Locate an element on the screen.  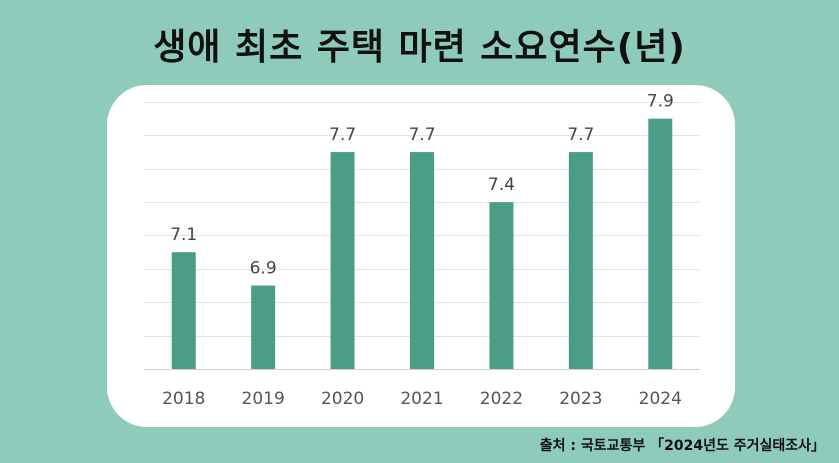
x-tick-label-2018: 2018 is located at coordinates (183, 399).